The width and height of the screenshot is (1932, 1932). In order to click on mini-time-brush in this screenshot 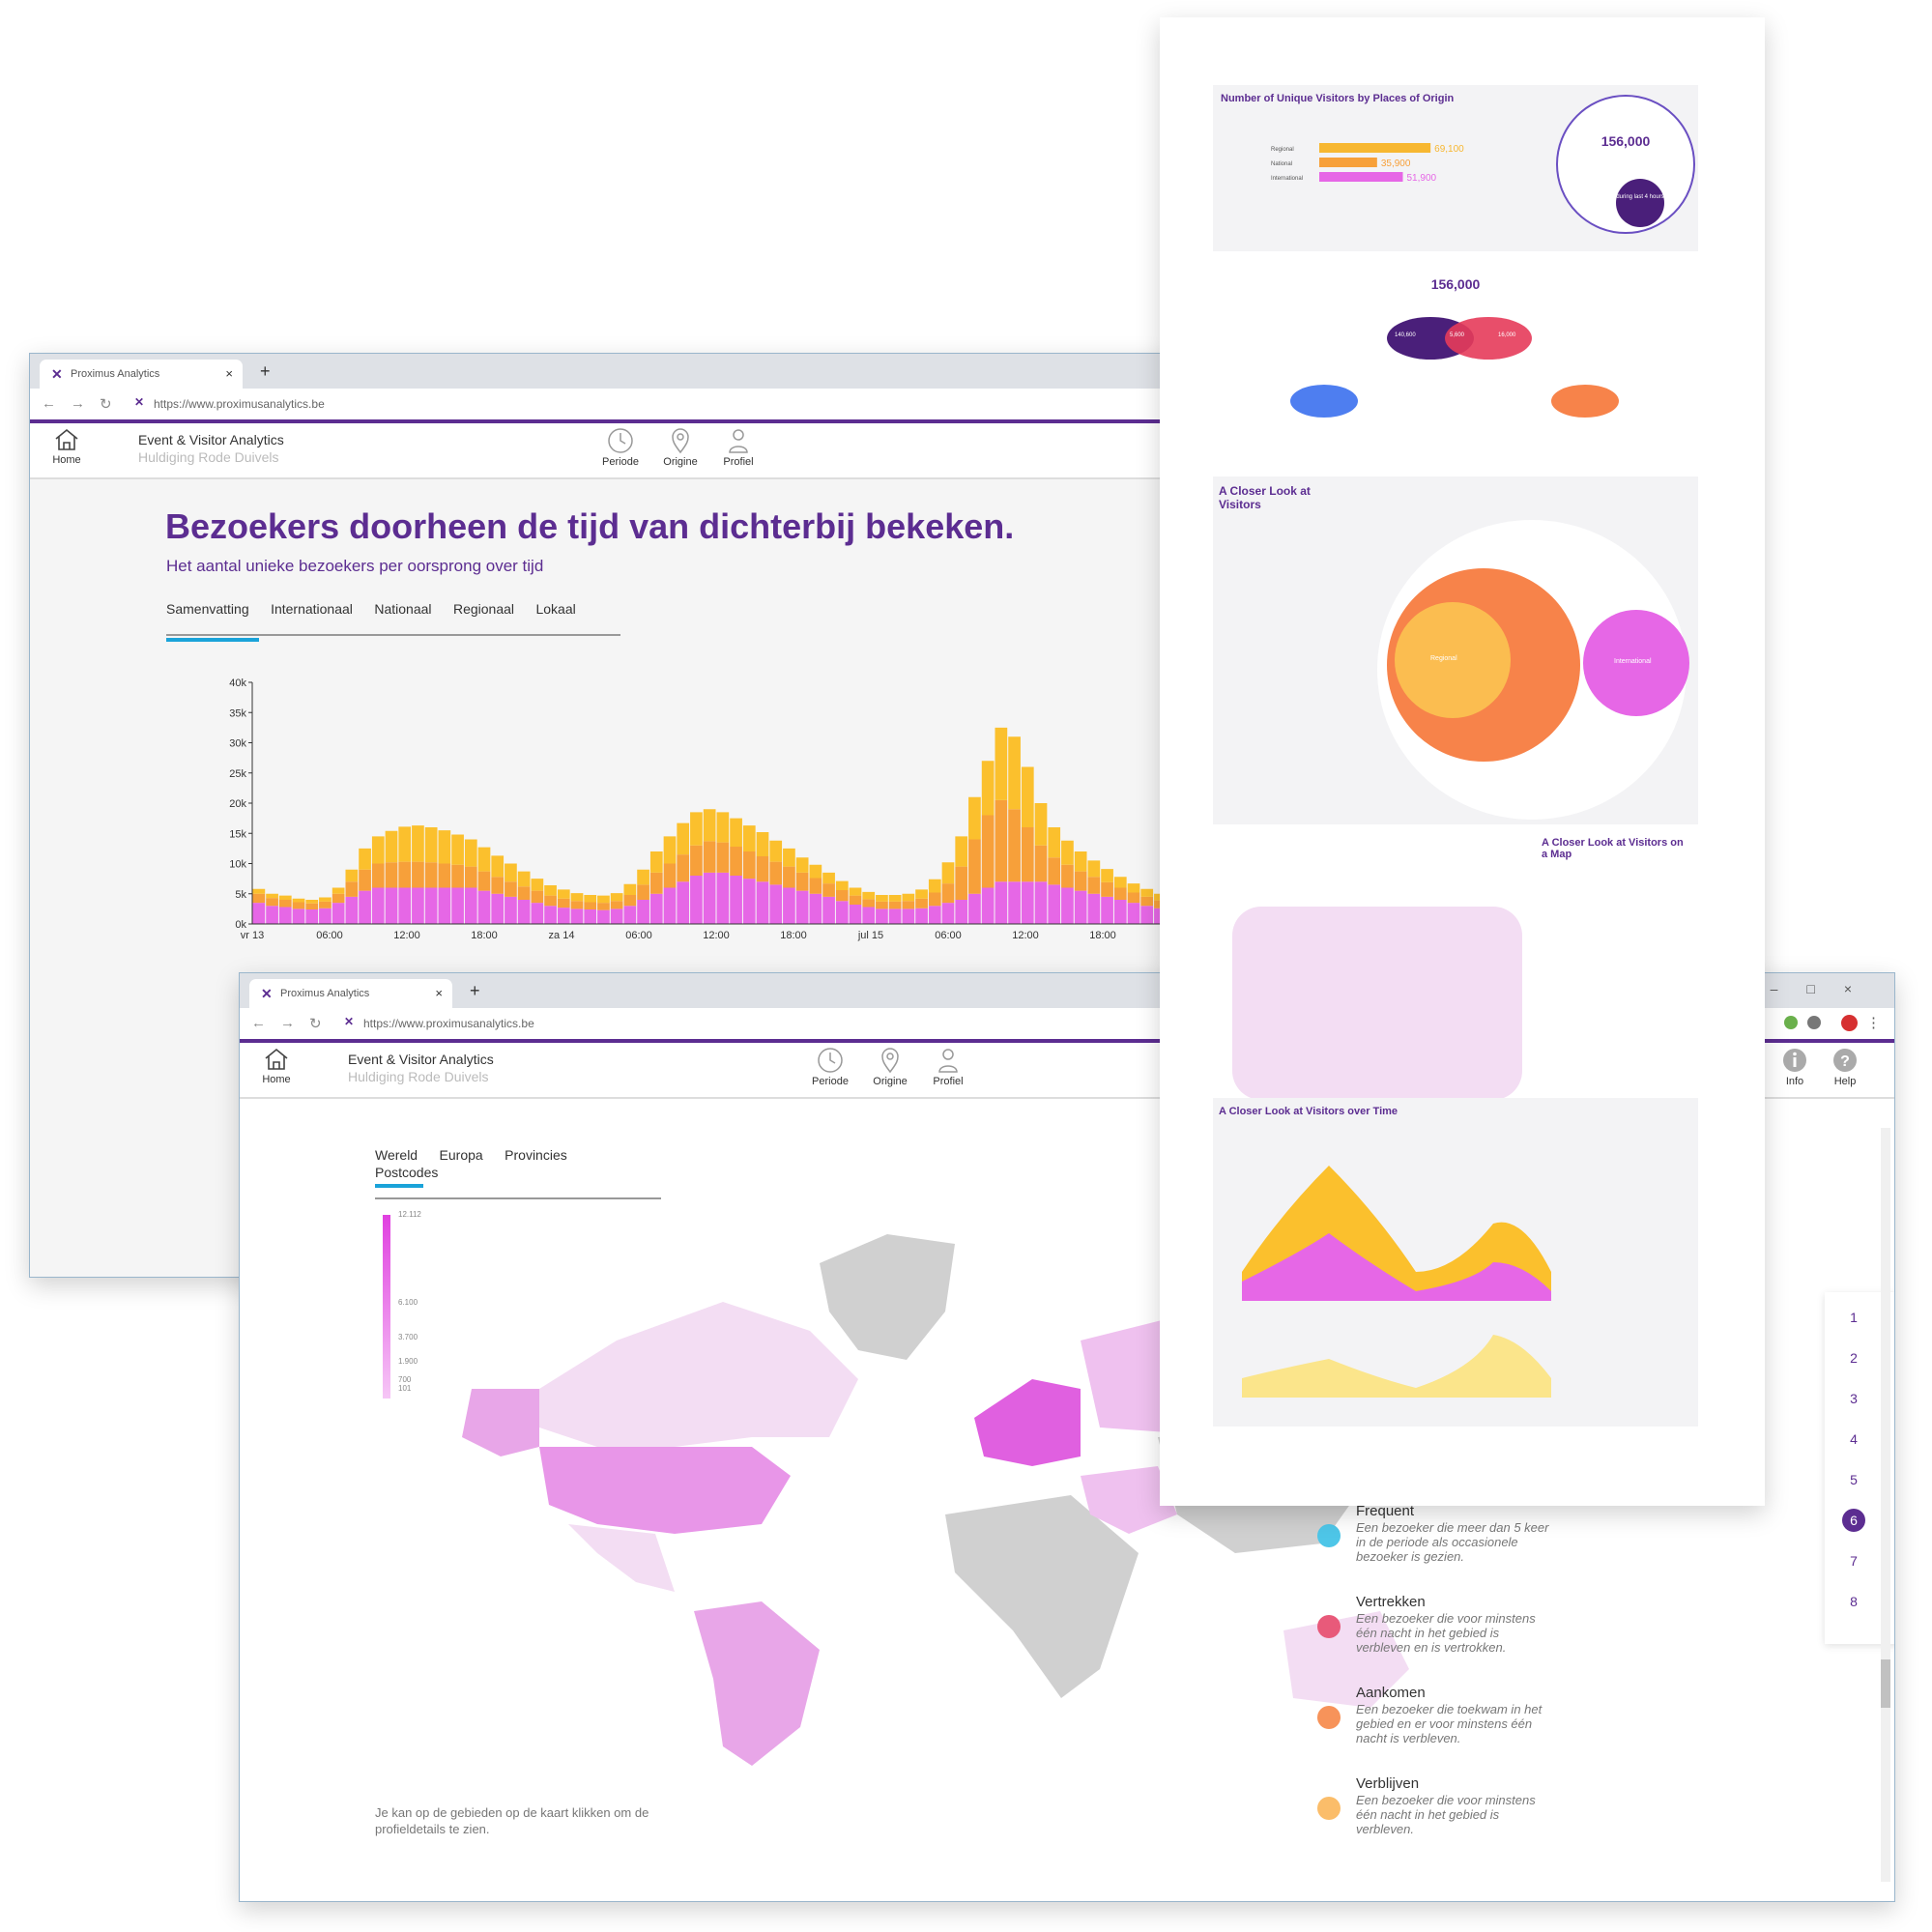, I will do `click(1416, 1368)`.